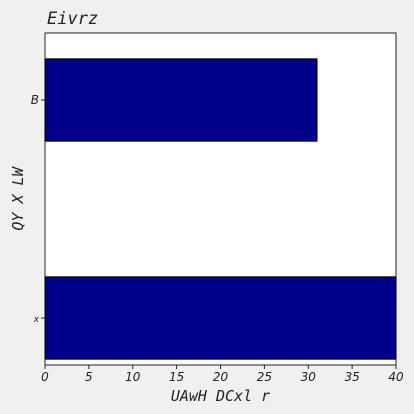  I want to click on x-axis-label: UAwH DCxl r, so click(220, 396).